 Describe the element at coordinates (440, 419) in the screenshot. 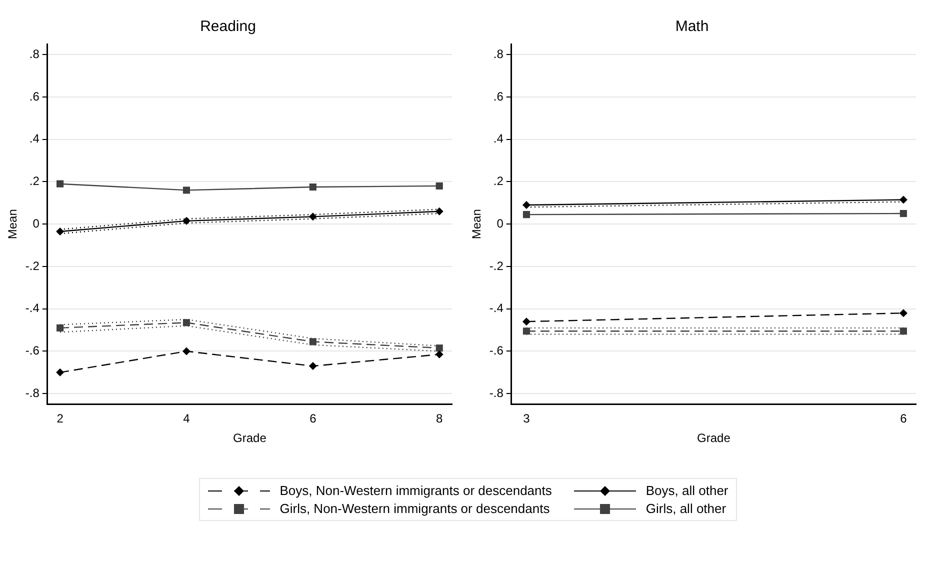

I see `x-tick-label: 8` at that location.